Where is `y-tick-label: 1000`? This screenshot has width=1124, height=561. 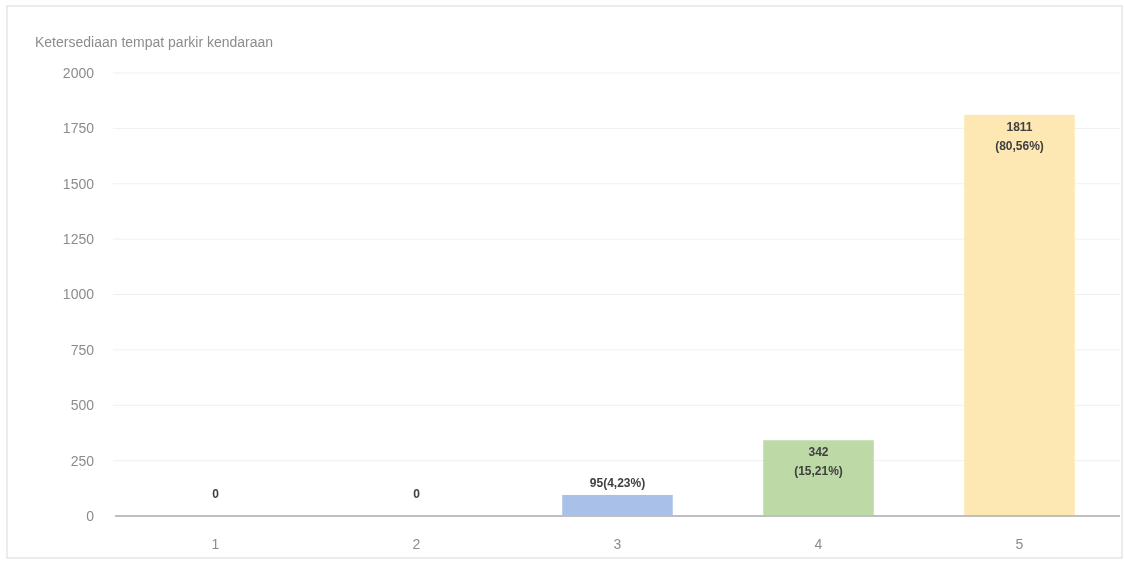
y-tick-label: 1000 is located at coordinates (78, 294).